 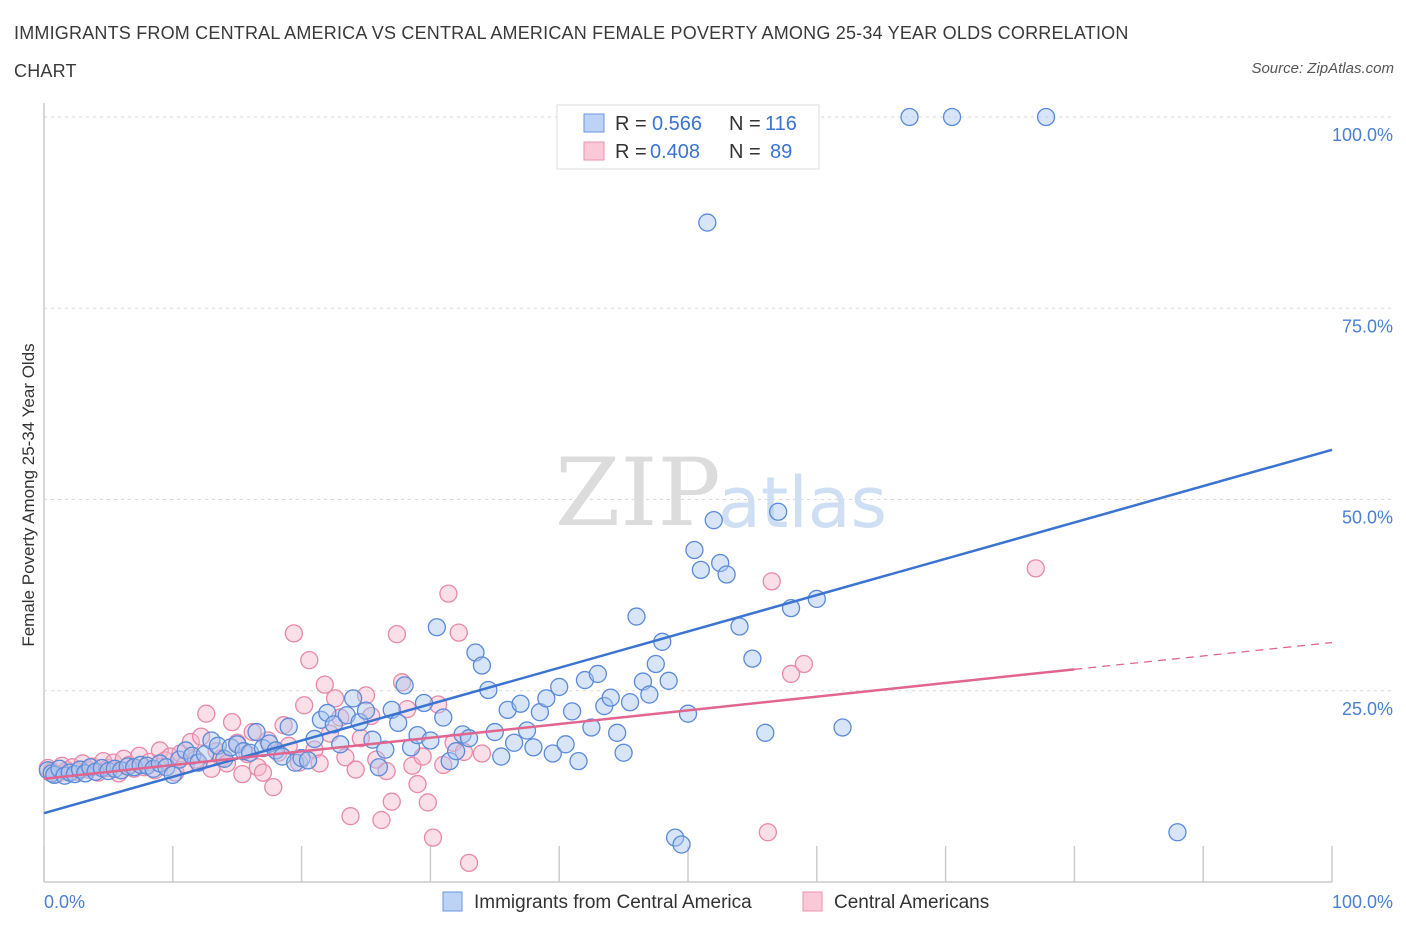 What do you see at coordinates (1362, 422) in the screenshot?
I see `y-axis-tick-labels: 25.0% 50.0% 75.0% 100.0%` at bounding box center [1362, 422].